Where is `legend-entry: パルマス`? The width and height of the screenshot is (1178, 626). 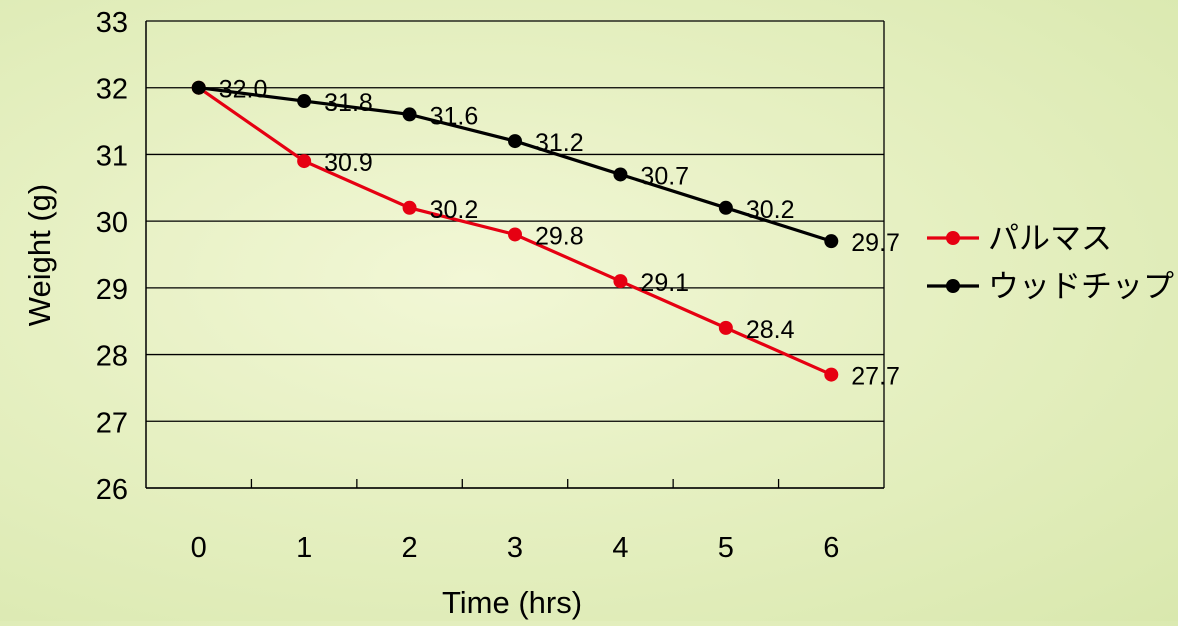
legend-entry: パルマス is located at coordinates (1050, 238).